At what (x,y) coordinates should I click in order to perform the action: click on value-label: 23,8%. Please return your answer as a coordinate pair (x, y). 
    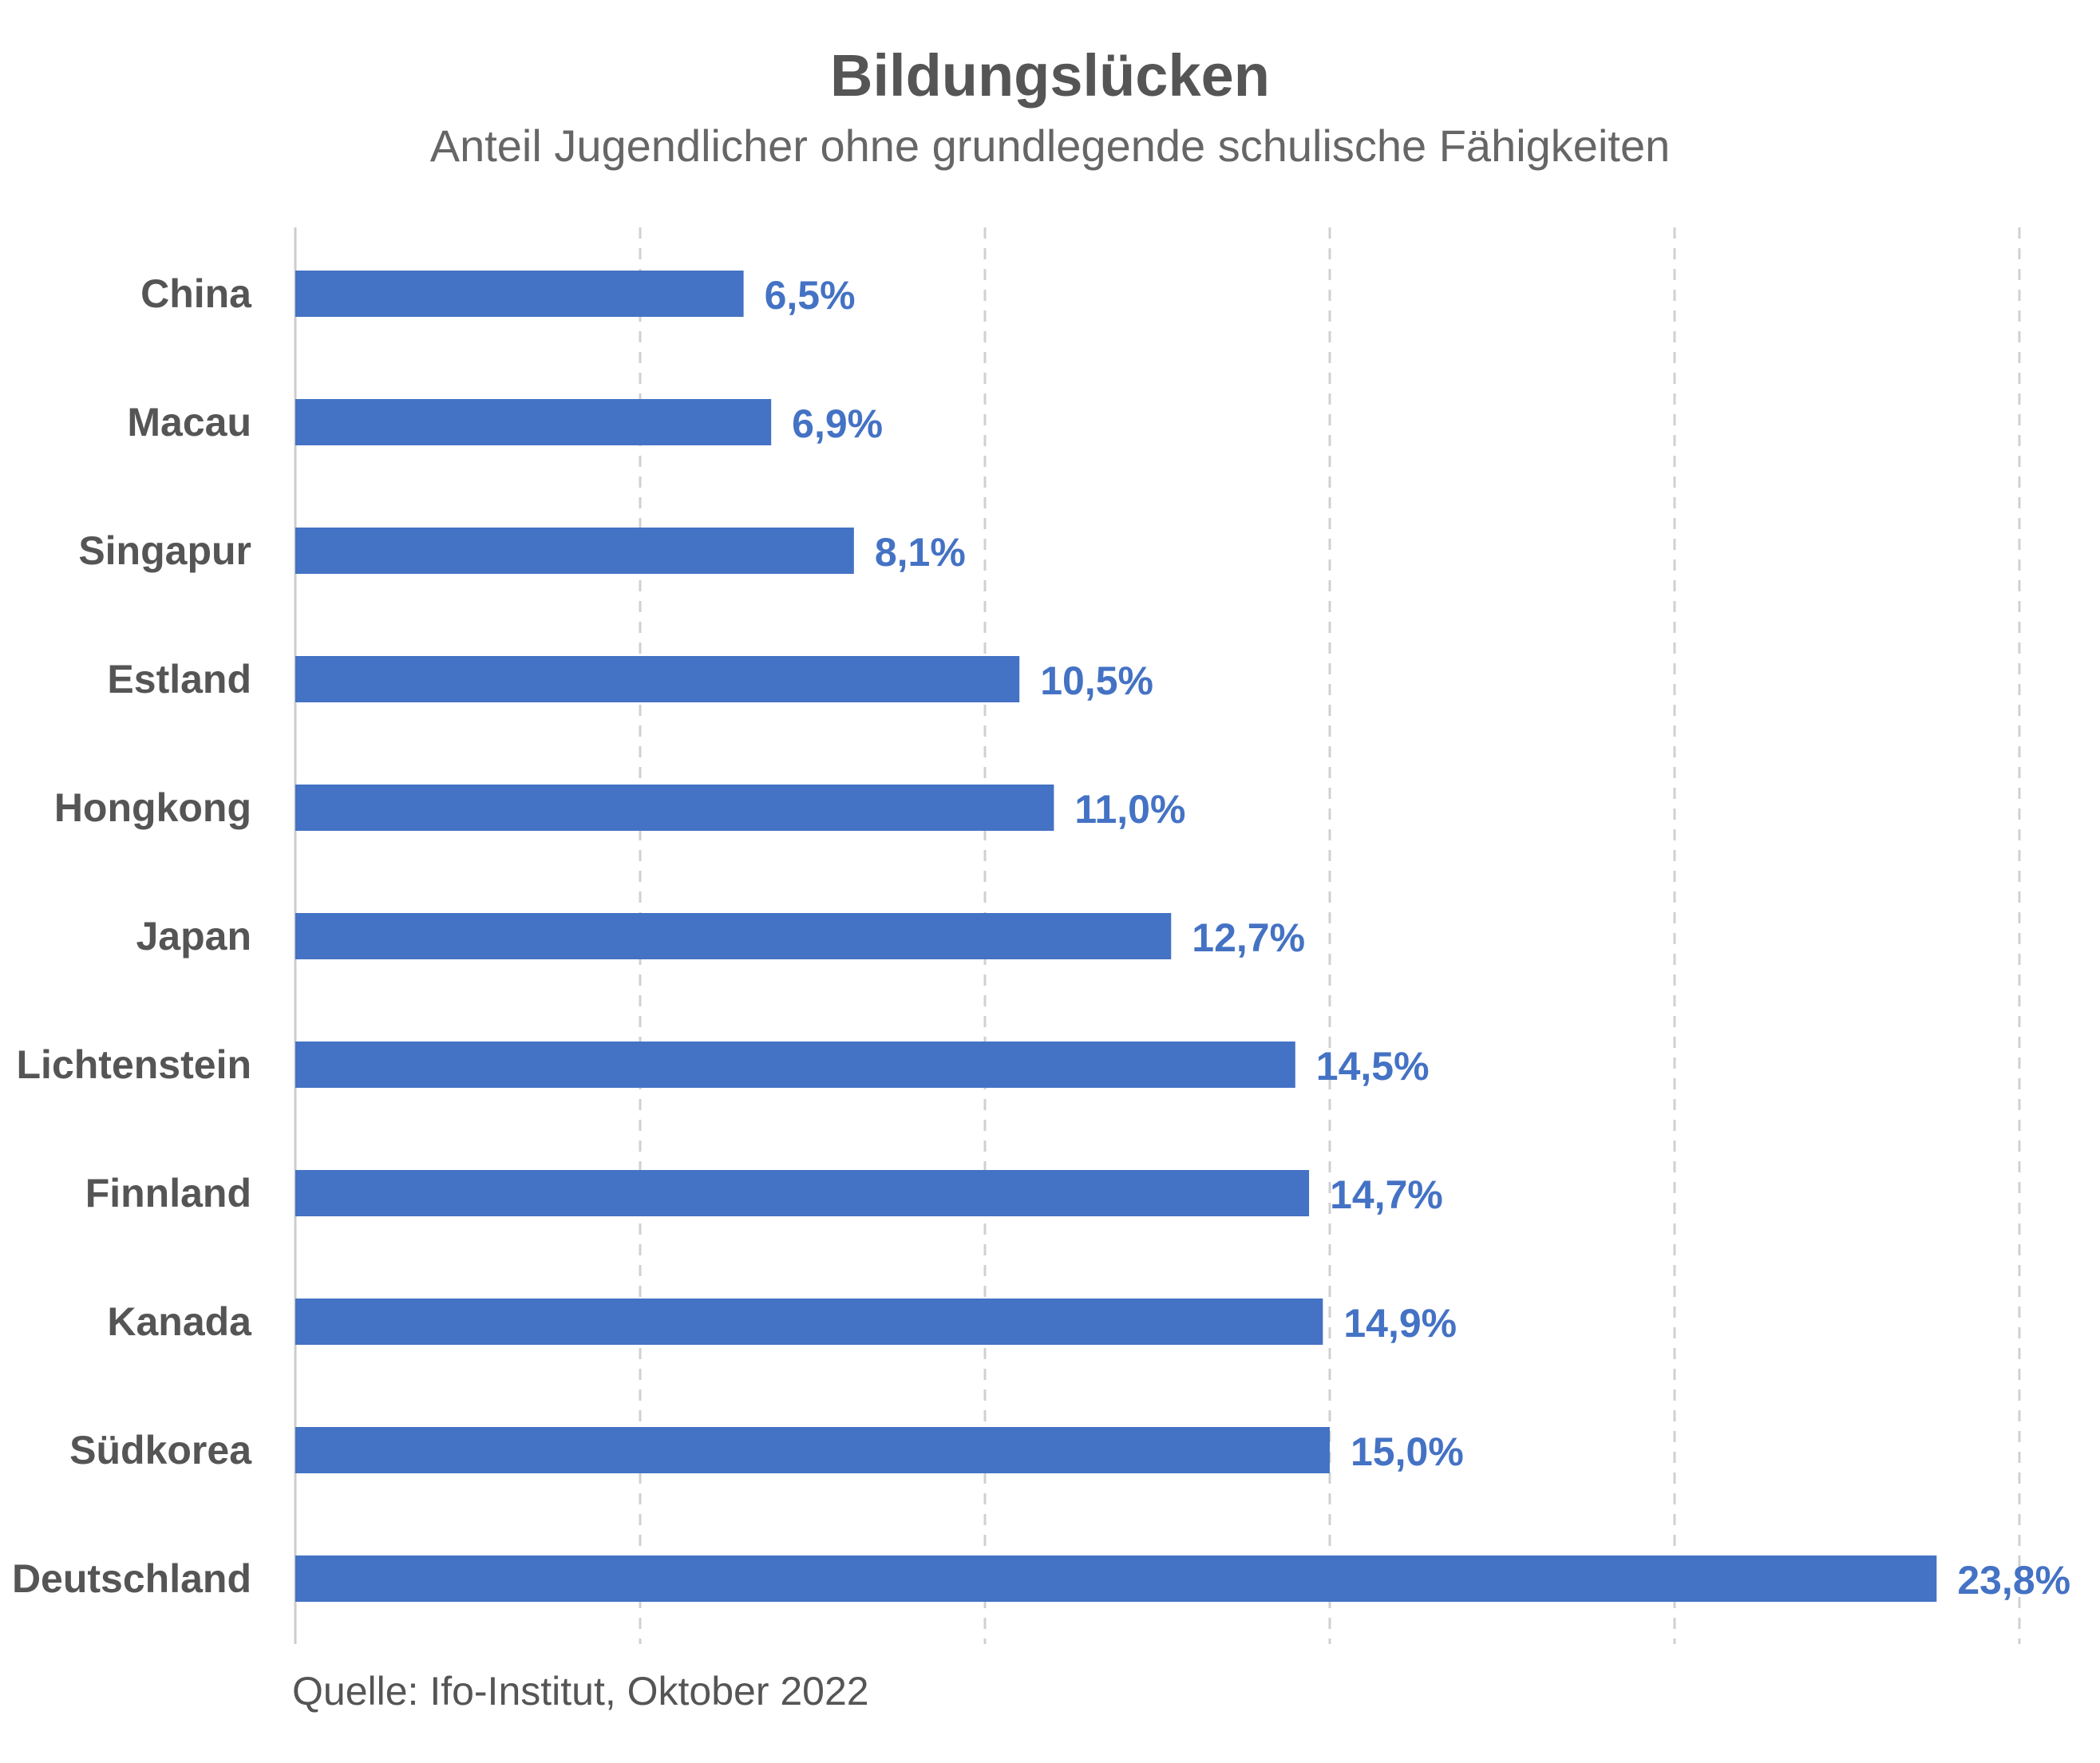
    Looking at the image, I should click on (2013, 1580).